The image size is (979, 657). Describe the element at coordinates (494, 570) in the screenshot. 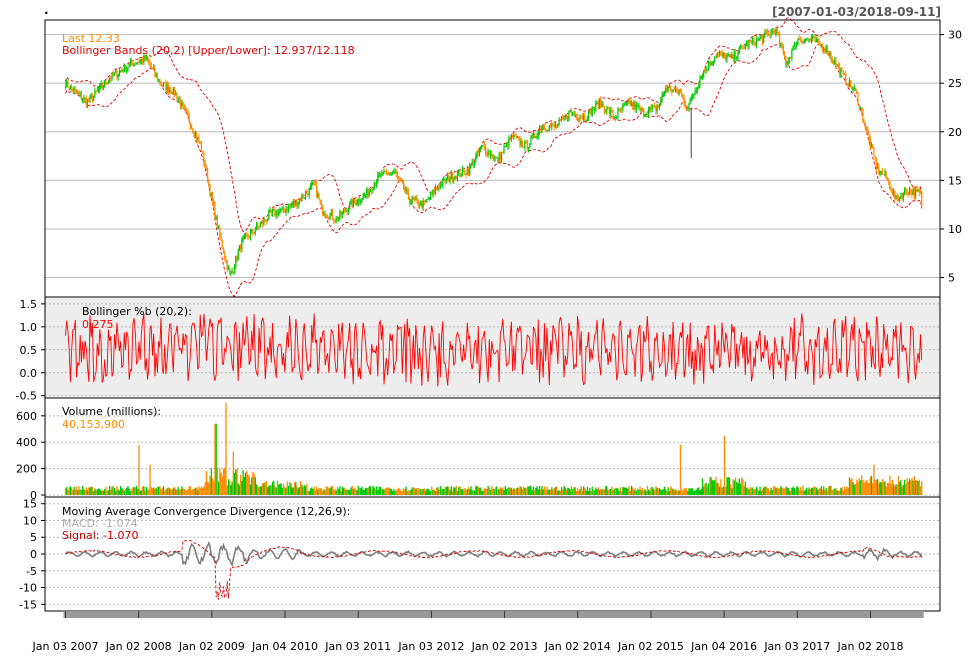

I see `signal-line` at that location.